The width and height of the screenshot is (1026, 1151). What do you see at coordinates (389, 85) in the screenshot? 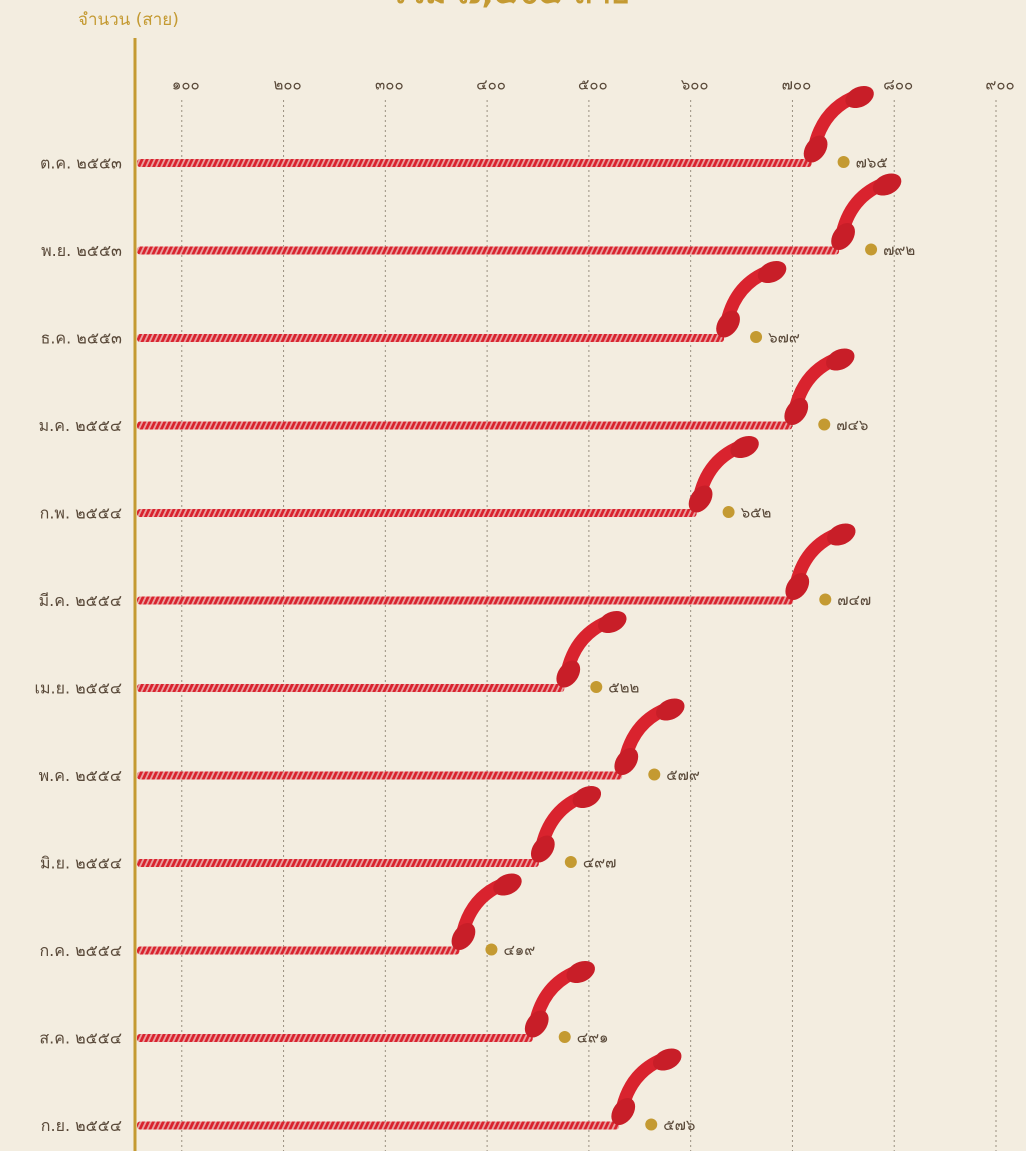
I see `x-tick-label: ๓๐๐` at bounding box center [389, 85].